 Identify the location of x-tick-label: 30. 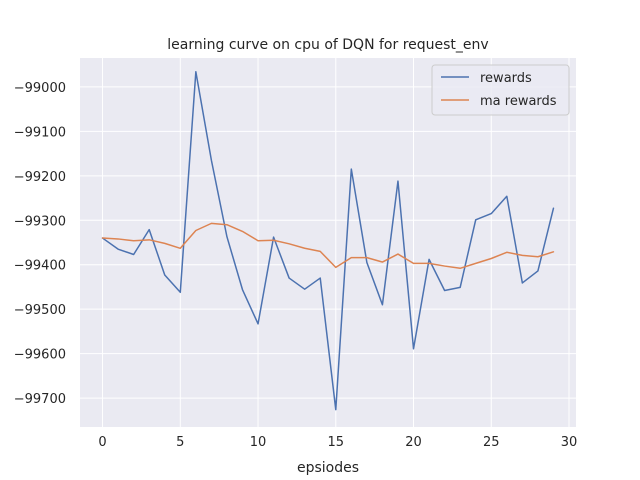
(569, 442).